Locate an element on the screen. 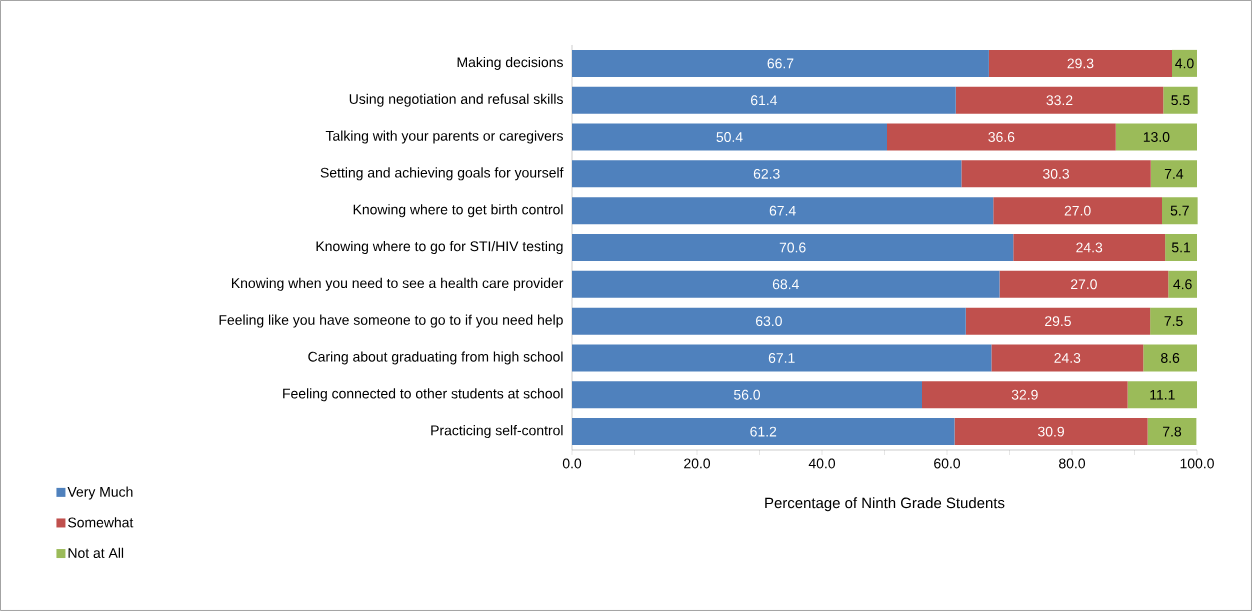 The height and width of the screenshot is (611, 1252). y-tick-label: Feeling like you have someone to go to if you need help is located at coordinates (391, 321).